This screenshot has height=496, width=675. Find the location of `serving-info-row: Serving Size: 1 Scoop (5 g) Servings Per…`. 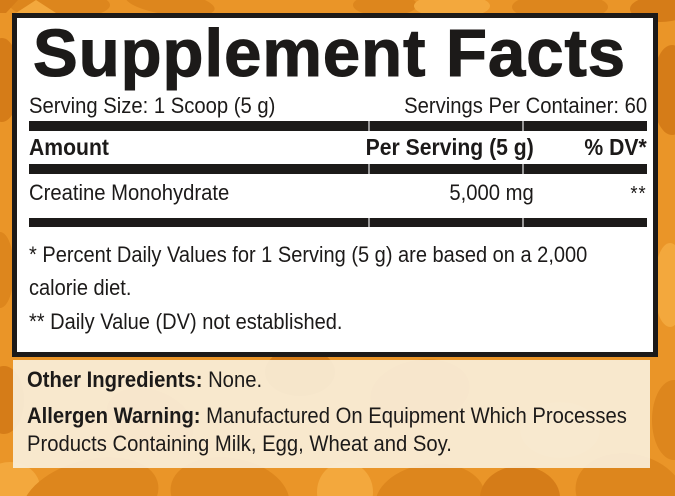

serving-info-row: Serving Size: 1 Scoop (5 g) Servings Per… is located at coordinates (338, 106).